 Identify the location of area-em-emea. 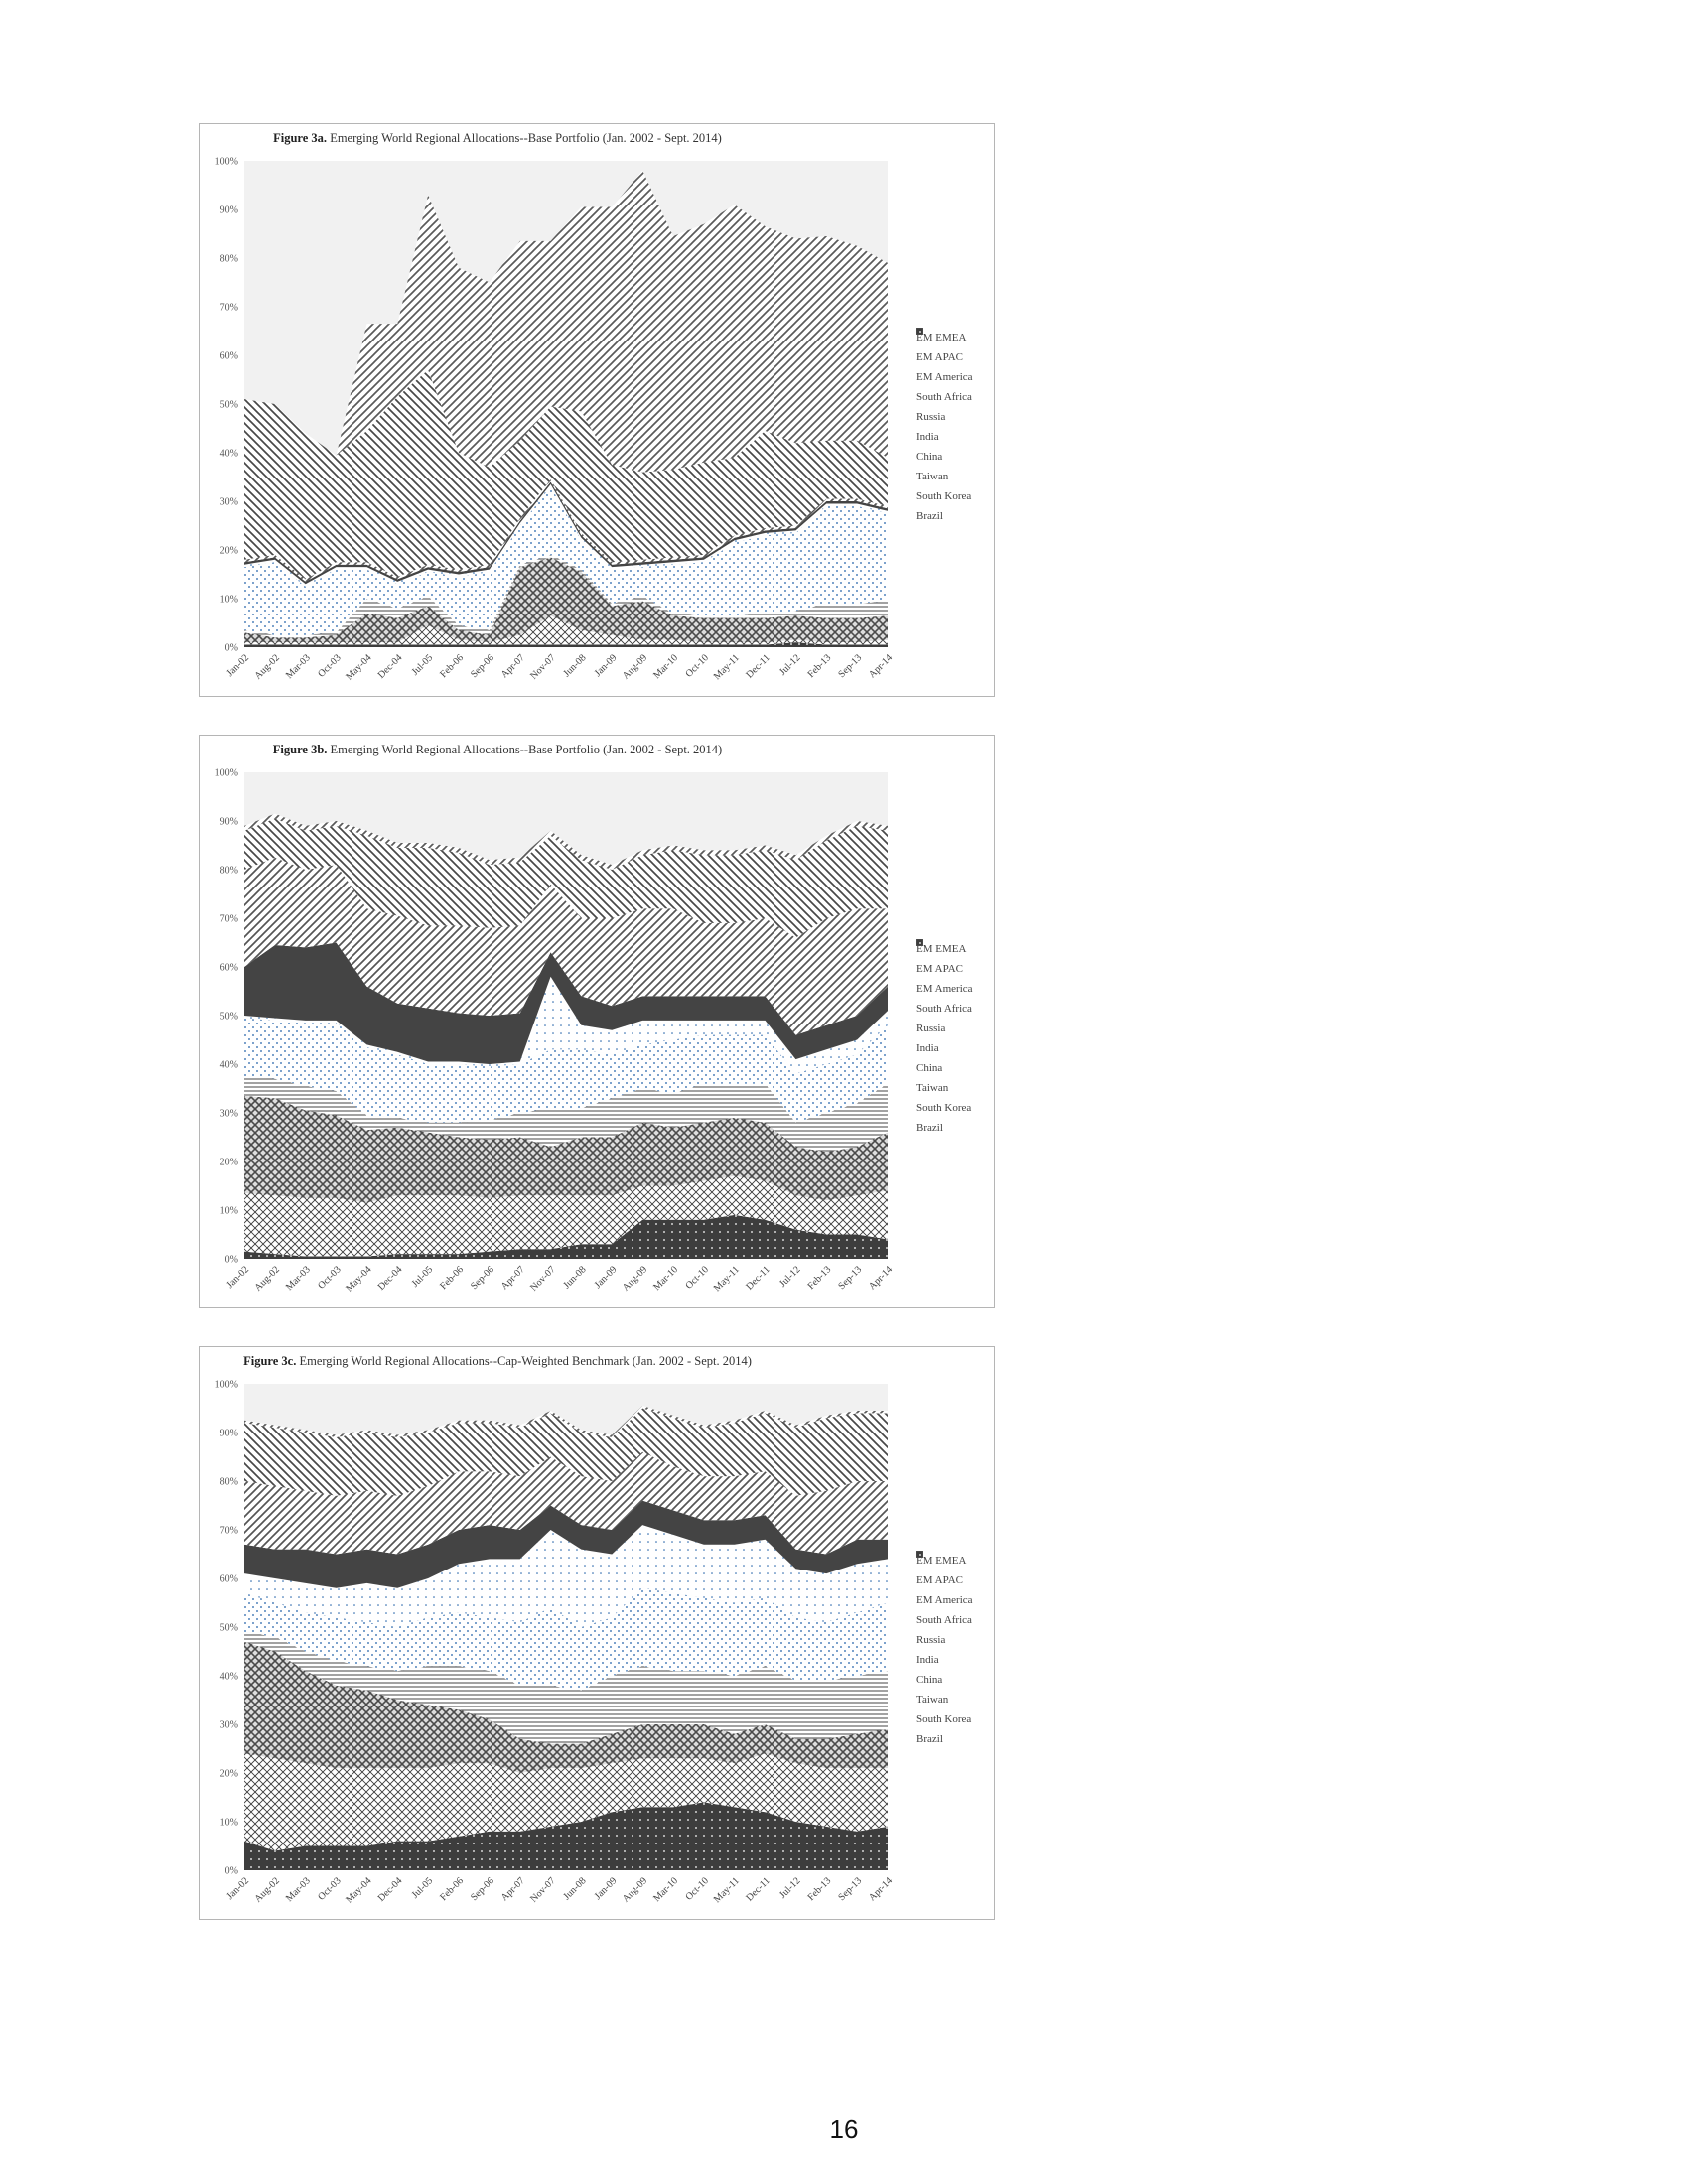
(566, 321).